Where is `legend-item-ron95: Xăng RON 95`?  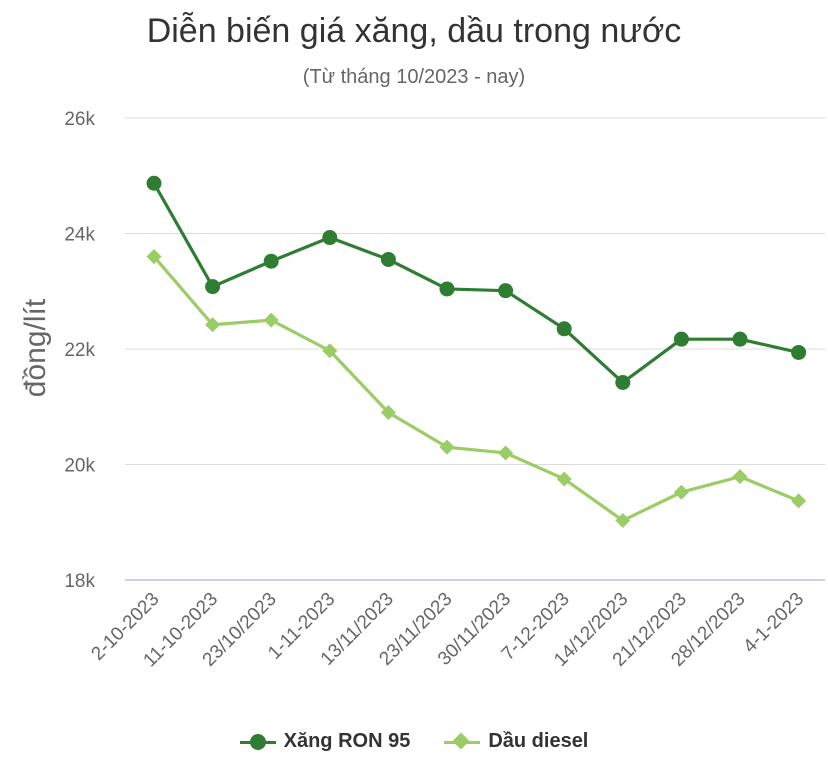
legend-item-ron95: Xăng RON 95 is located at coordinates (325, 741).